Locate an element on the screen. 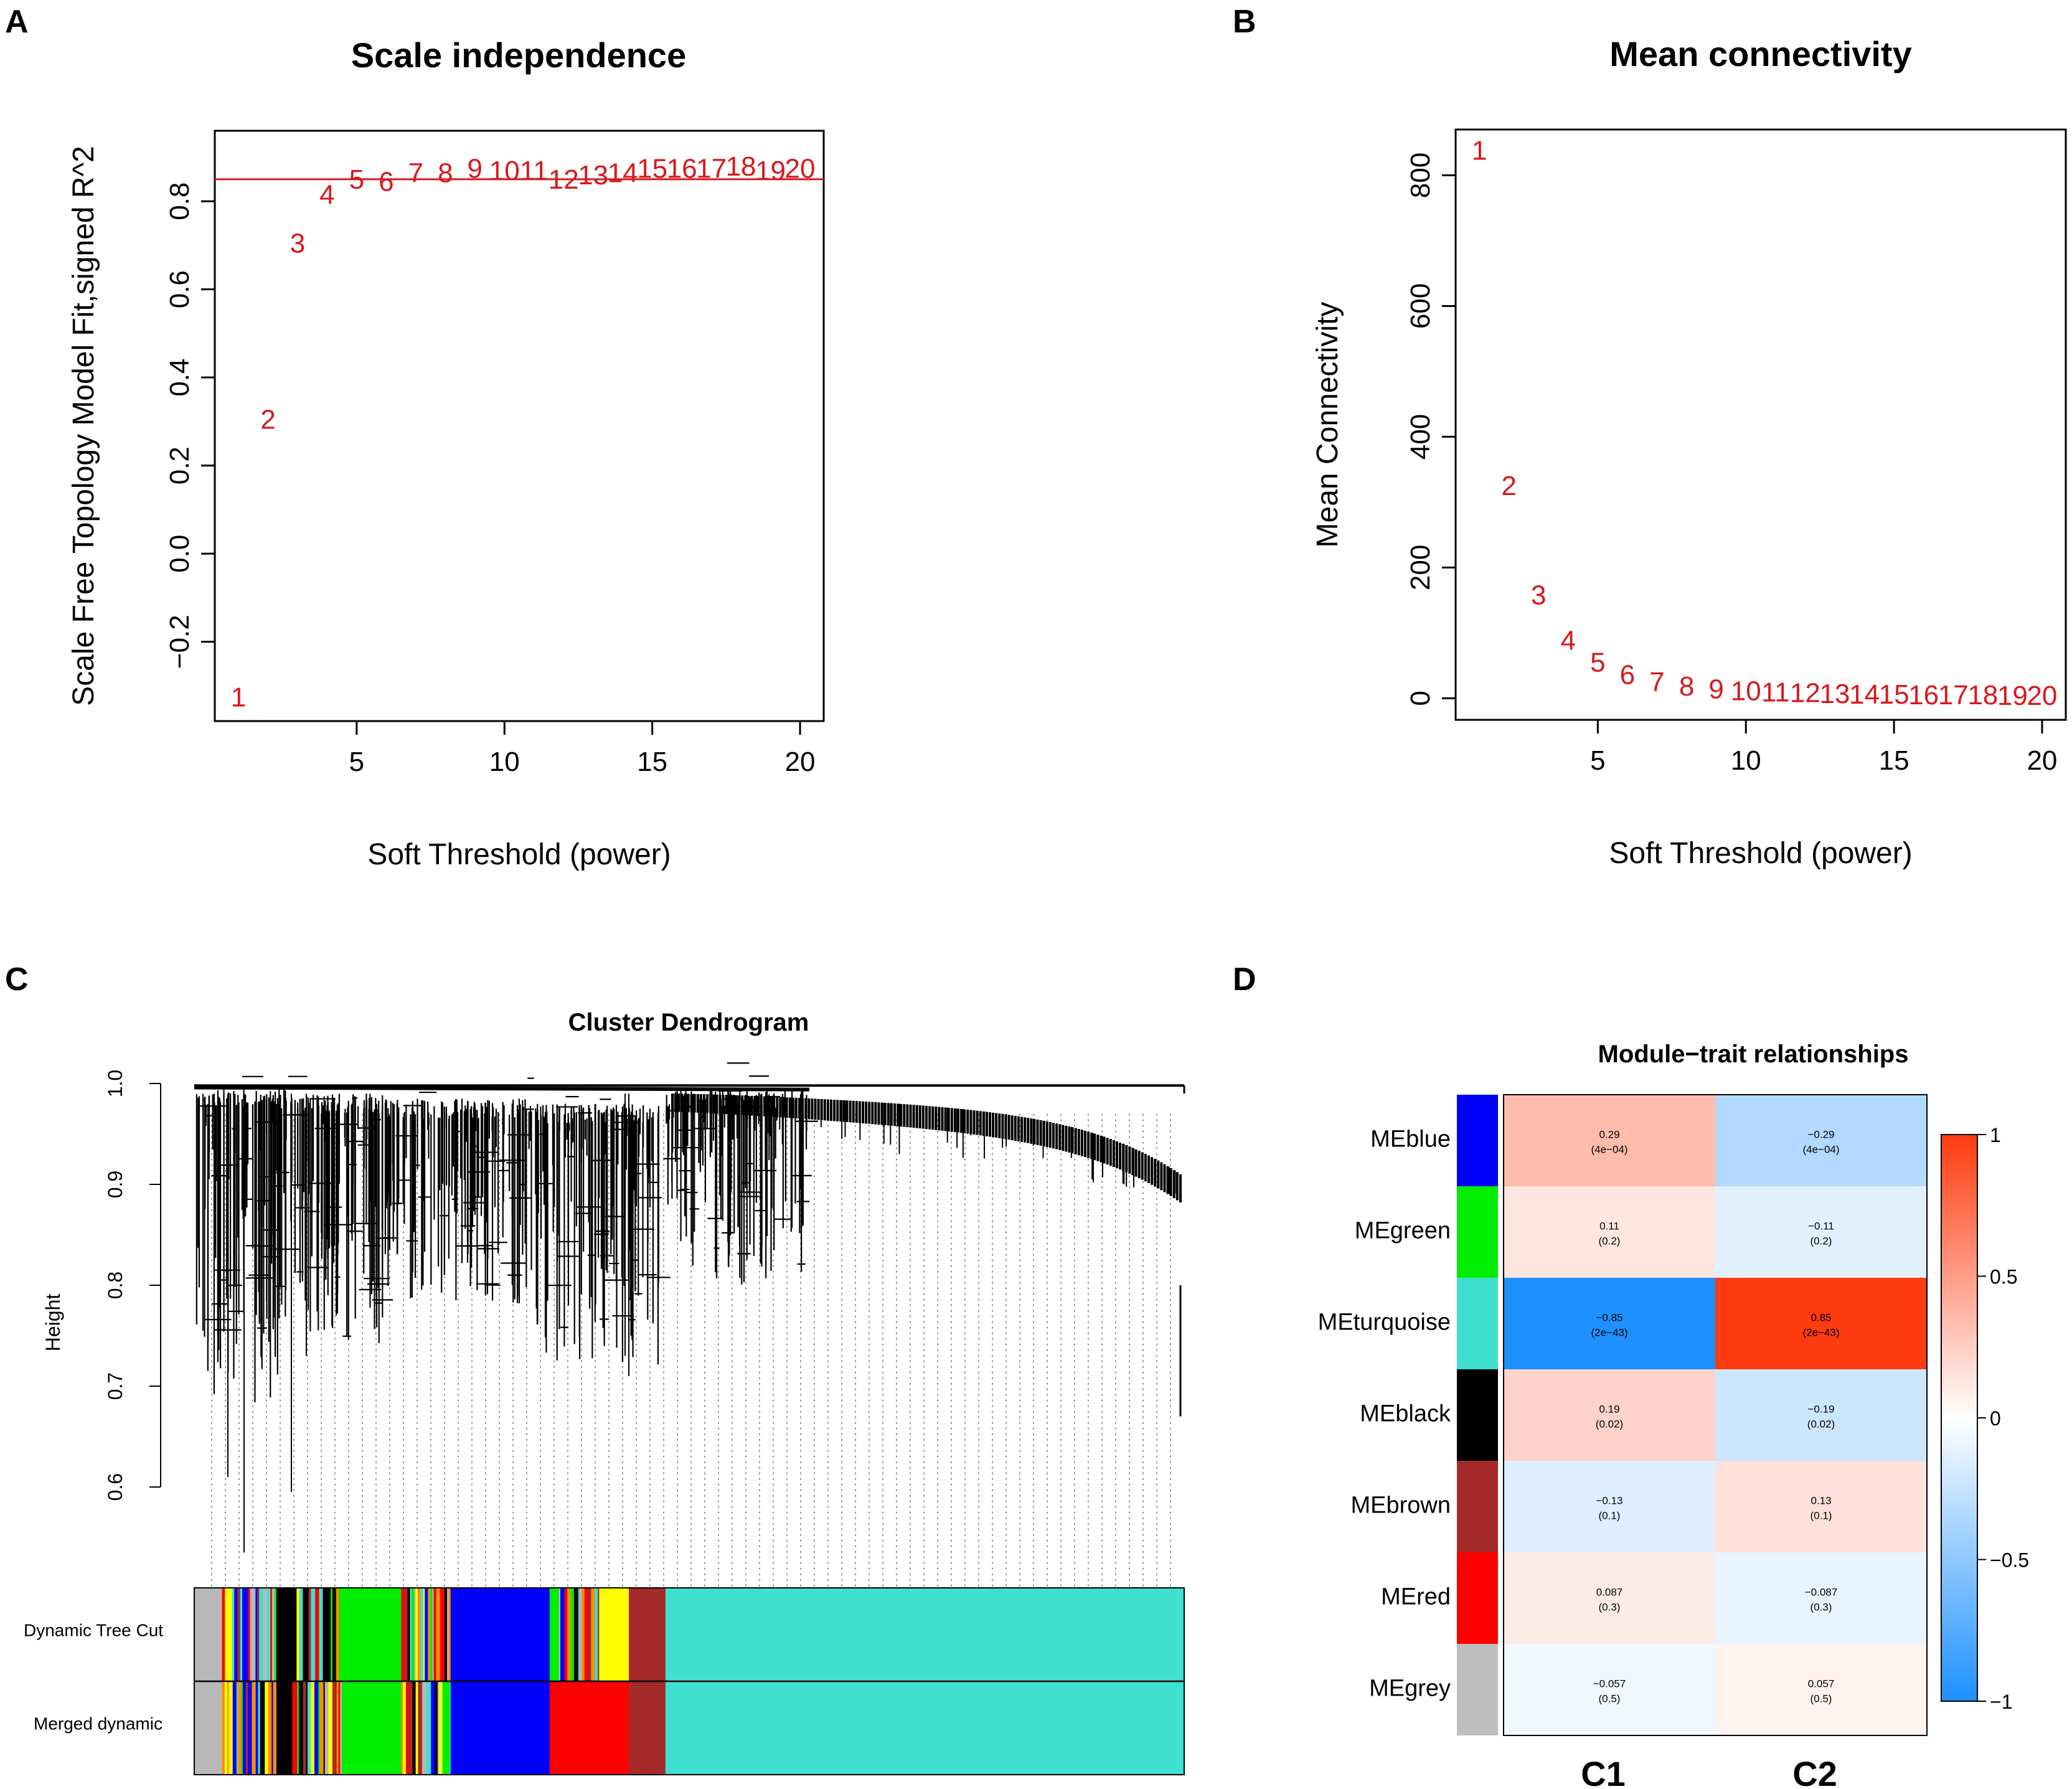 This screenshot has width=2072, height=1789. chart-title: Module−trait relationships is located at coordinates (1753, 1054).